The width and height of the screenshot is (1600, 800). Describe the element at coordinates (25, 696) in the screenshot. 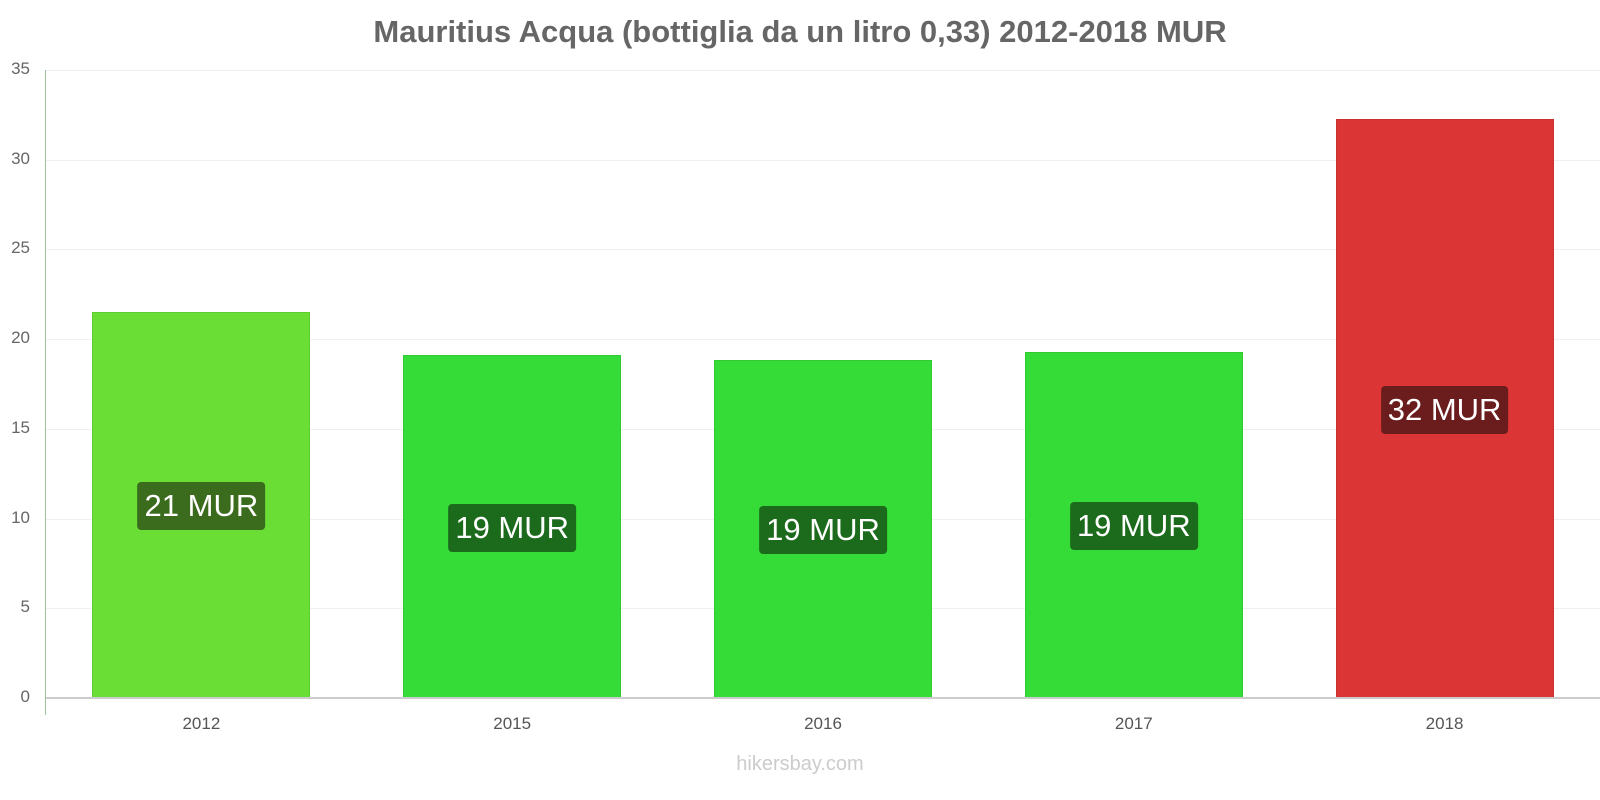

I see `y-tick-label: 0` at that location.